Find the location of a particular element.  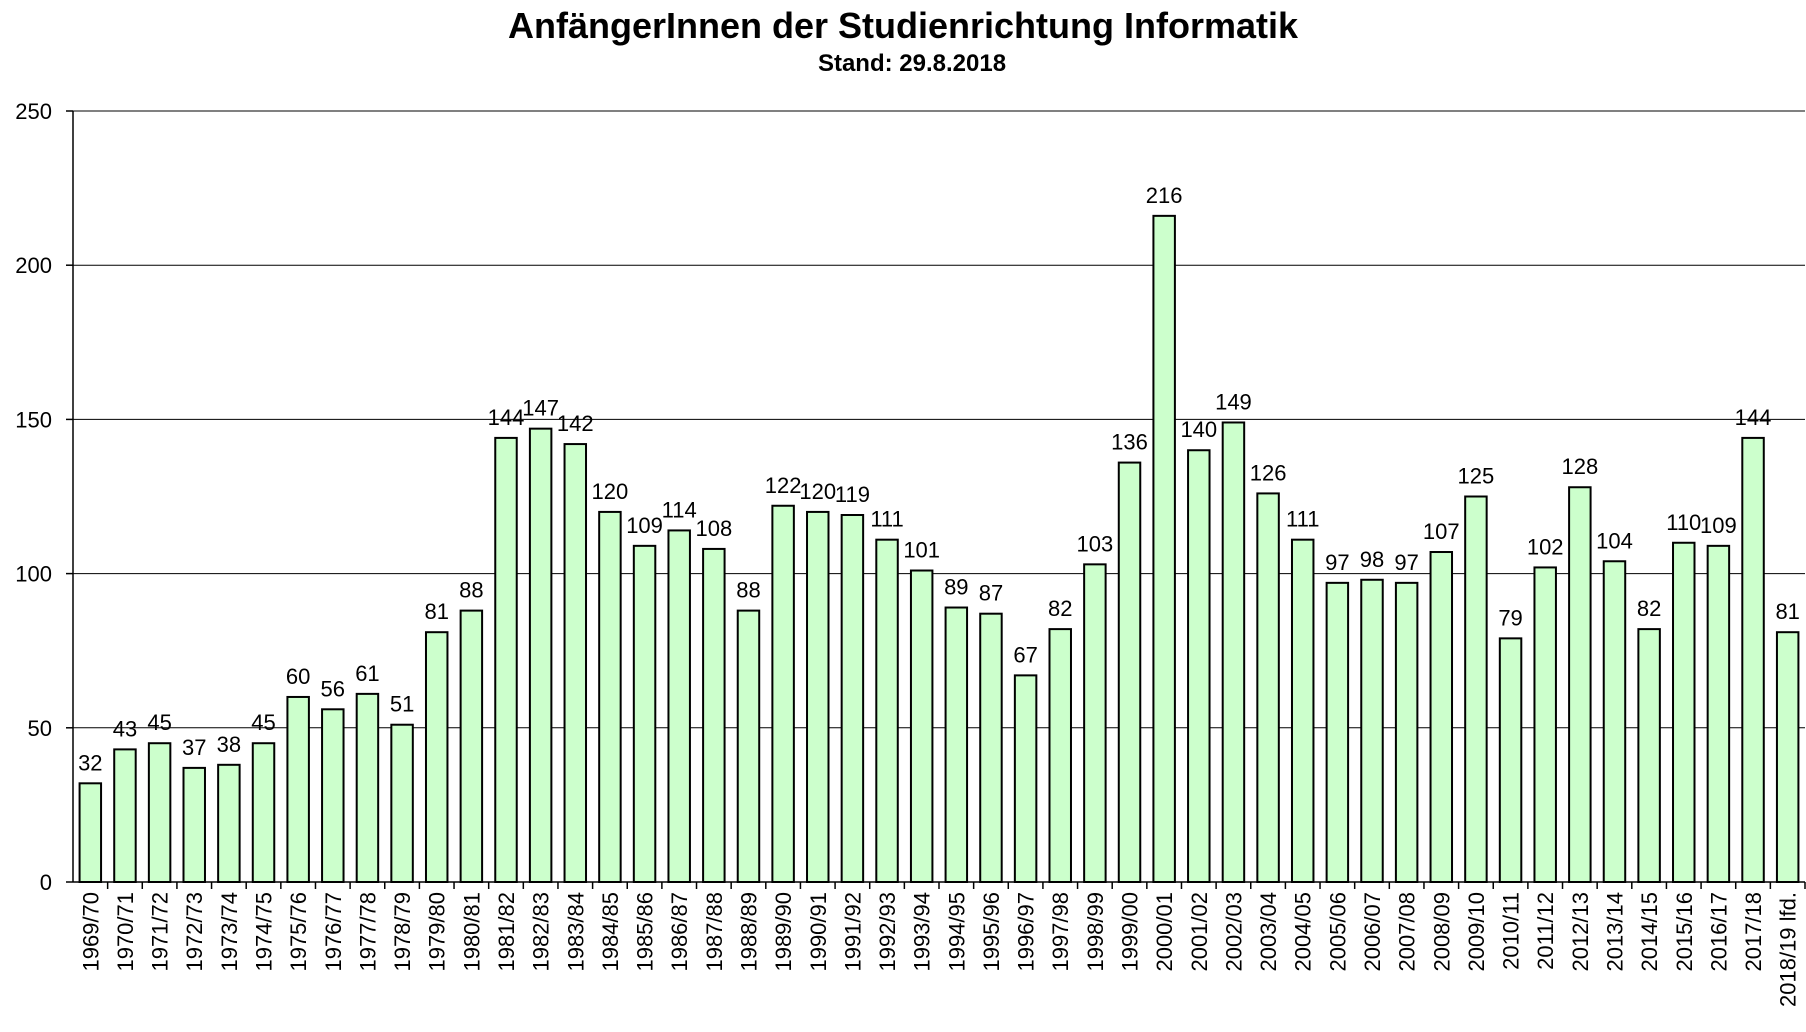

data-label: 97 is located at coordinates (1406, 562).